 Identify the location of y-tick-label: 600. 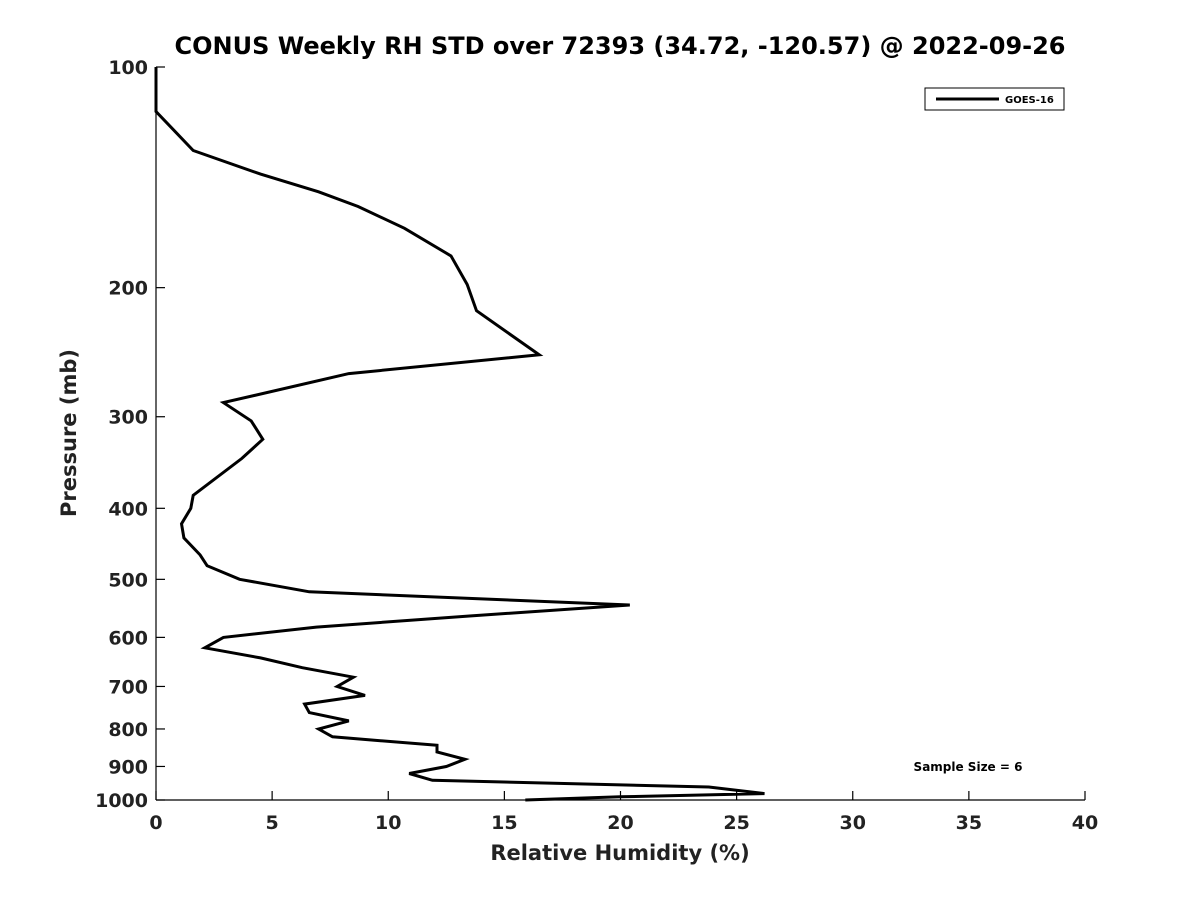
(128, 638).